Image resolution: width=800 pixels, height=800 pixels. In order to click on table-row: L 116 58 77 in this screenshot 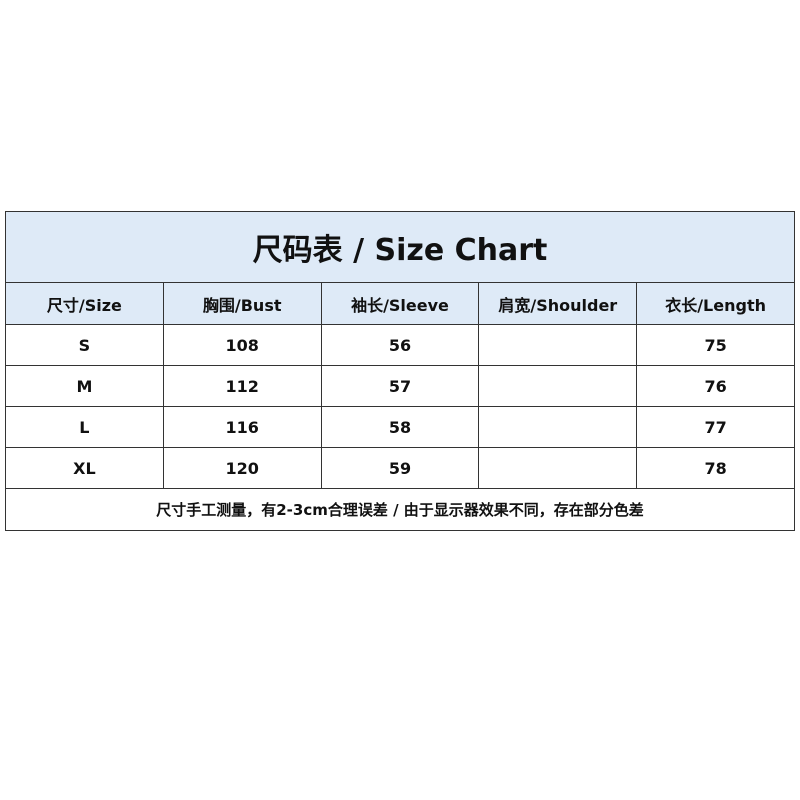, I will do `click(400, 427)`.